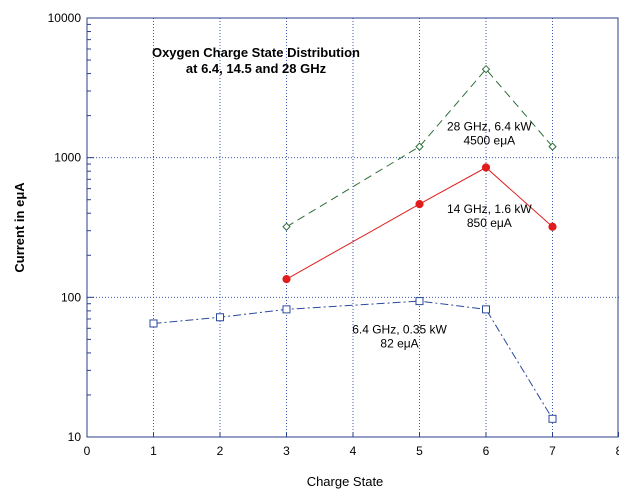  What do you see at coordinates (399, 344) in the screenshot?
I see `annotation-text: 82 eμA` at bounding box center [399, 344].